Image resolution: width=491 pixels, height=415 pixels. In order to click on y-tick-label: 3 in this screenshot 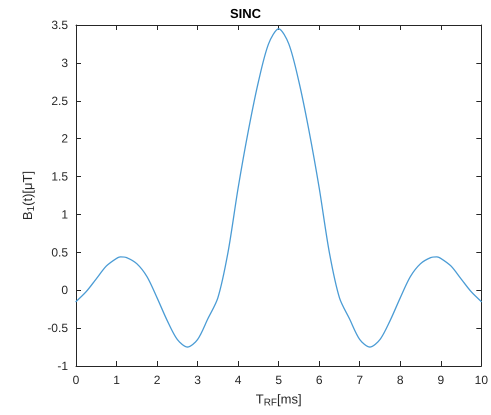, I will do `click(64, 63)`.